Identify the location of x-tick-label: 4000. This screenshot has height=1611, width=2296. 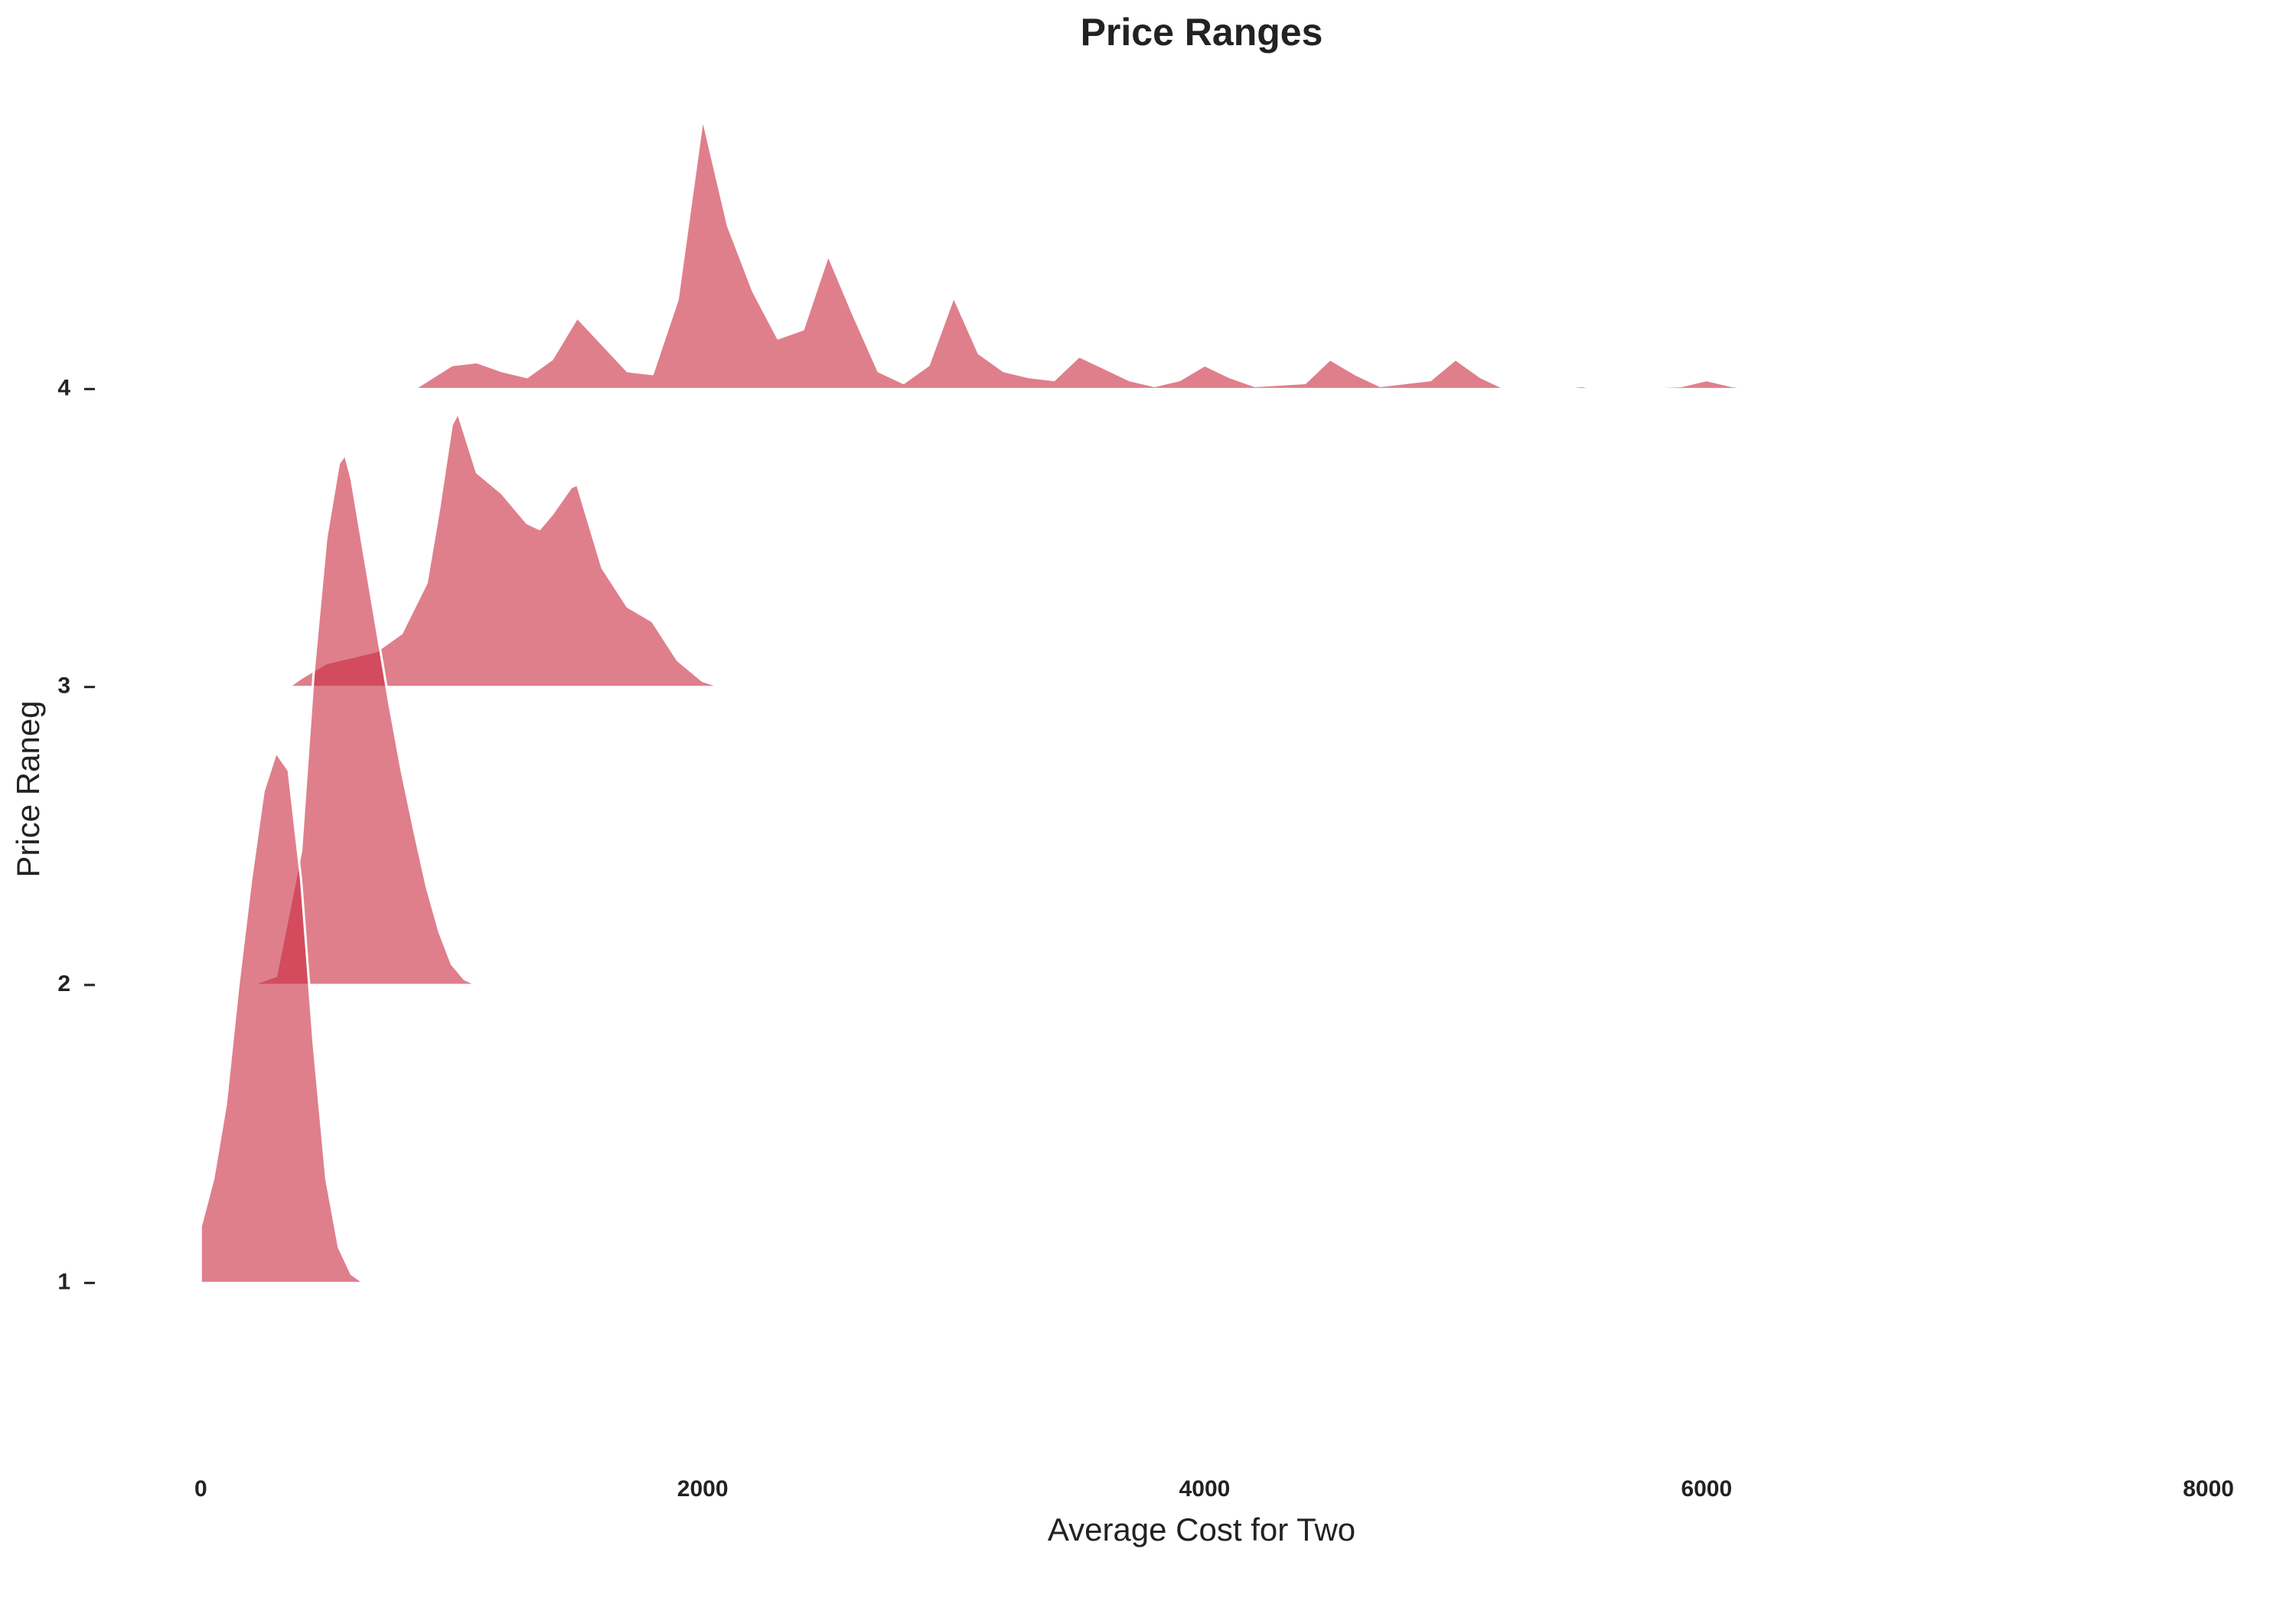
(1205, 1489).